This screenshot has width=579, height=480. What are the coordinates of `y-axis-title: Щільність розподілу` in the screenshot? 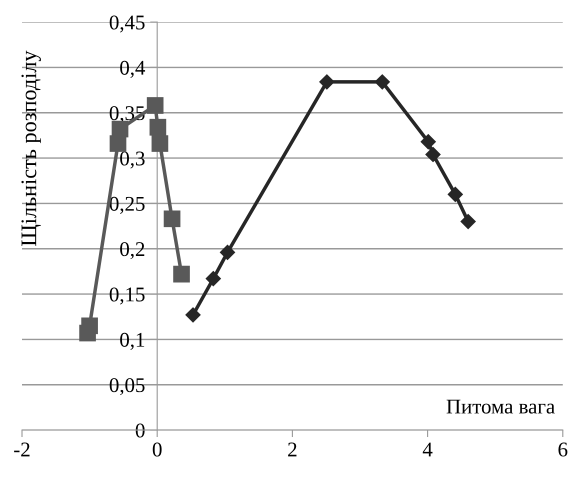 It's located at (31, 148).